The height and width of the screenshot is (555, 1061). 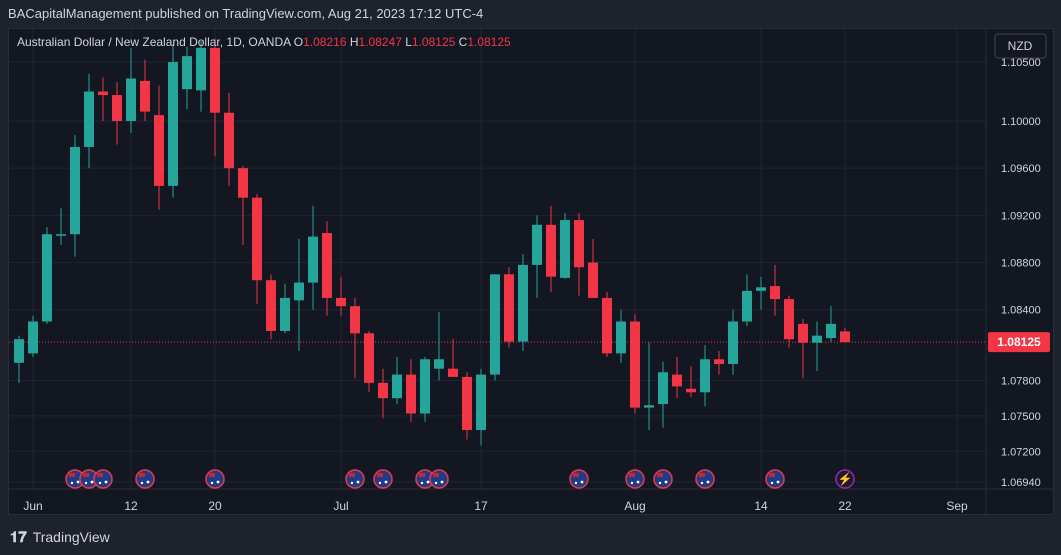 What do you see at coordinates (326, 42) in the screenshot?
I see `ohlc-value-o: 1.08216` at bounding box center [326, 42].